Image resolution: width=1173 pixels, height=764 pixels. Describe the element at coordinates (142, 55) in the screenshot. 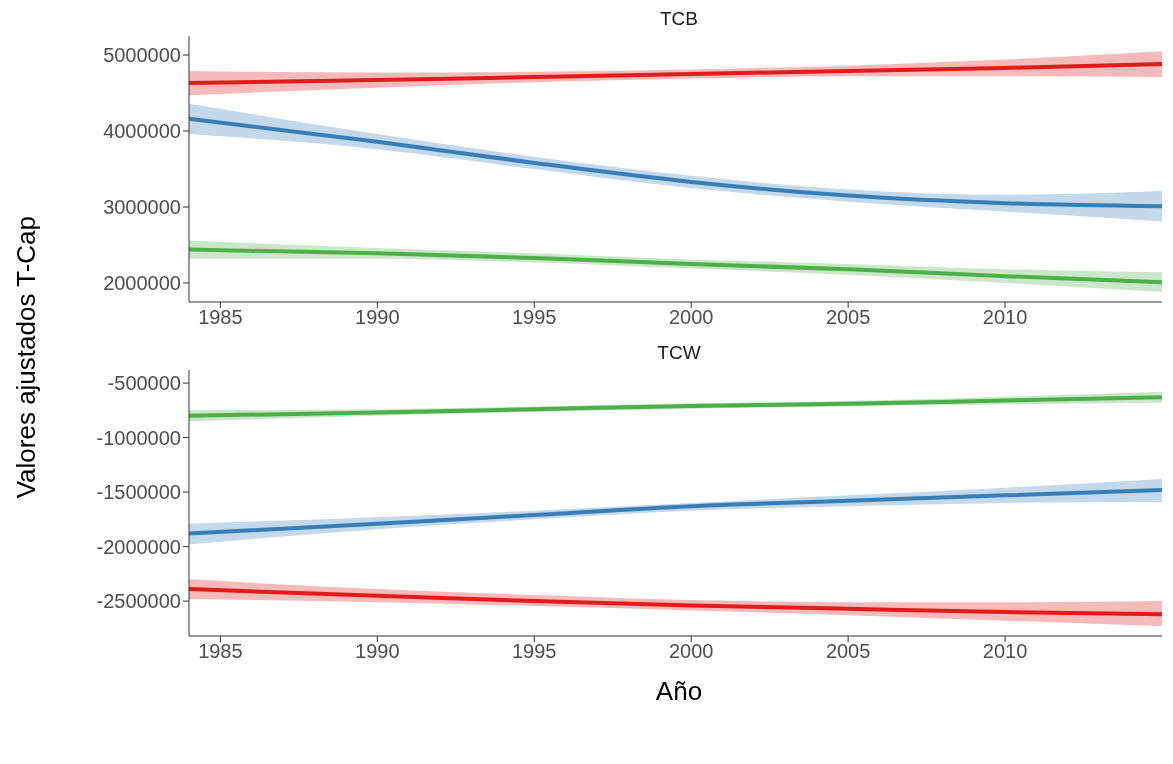

I see `y-tick-label: 5000000` at that location.